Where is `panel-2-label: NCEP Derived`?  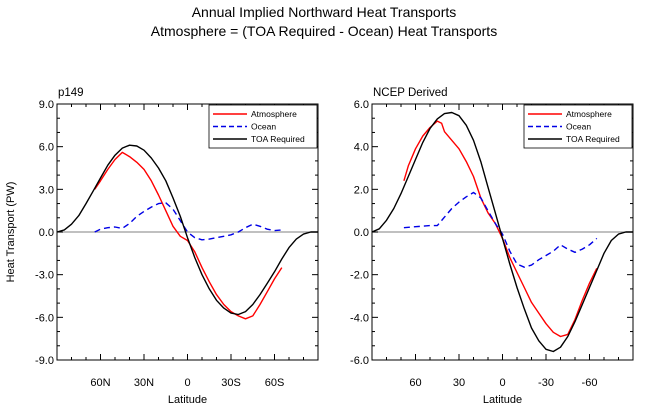 panel-2-label: NCEP Derived is located at coordinates (410, 93).